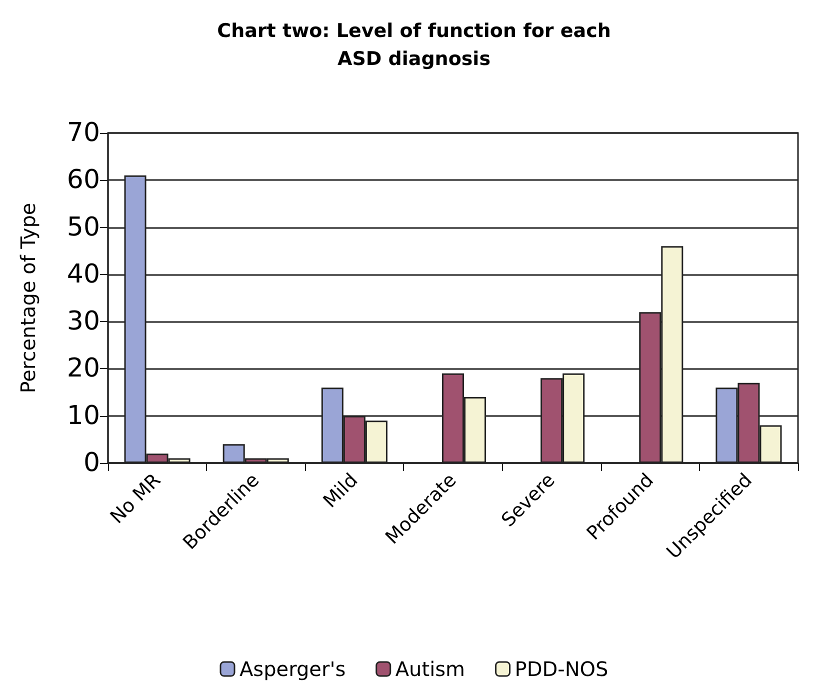  Describe the element at coordinates (83, 369) in the screenshot. I see `y-tick-label: 20` at that location.